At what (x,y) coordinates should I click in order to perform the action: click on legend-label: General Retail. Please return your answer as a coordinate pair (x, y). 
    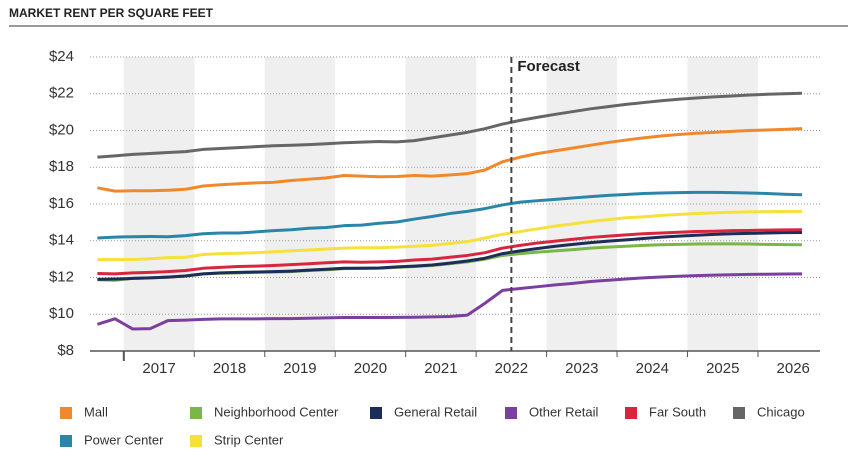
    Looking at the image, I should click on (435, 411).